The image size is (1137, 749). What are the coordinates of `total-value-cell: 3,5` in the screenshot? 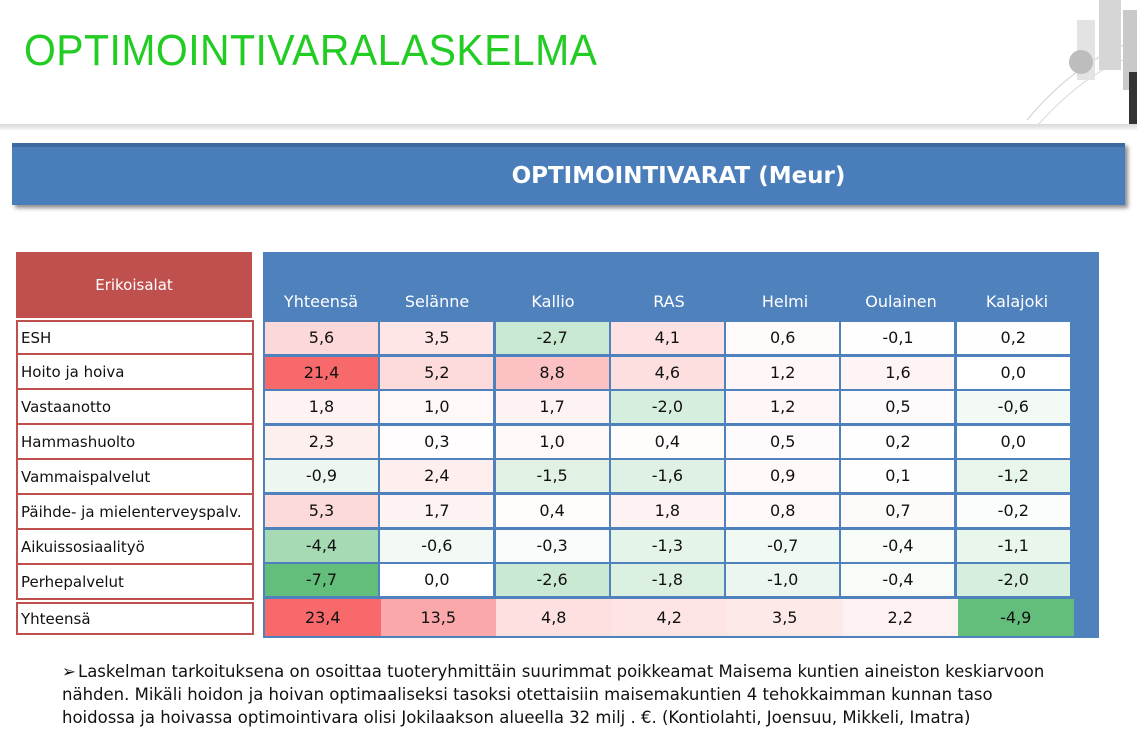 It's located at (785, 617).